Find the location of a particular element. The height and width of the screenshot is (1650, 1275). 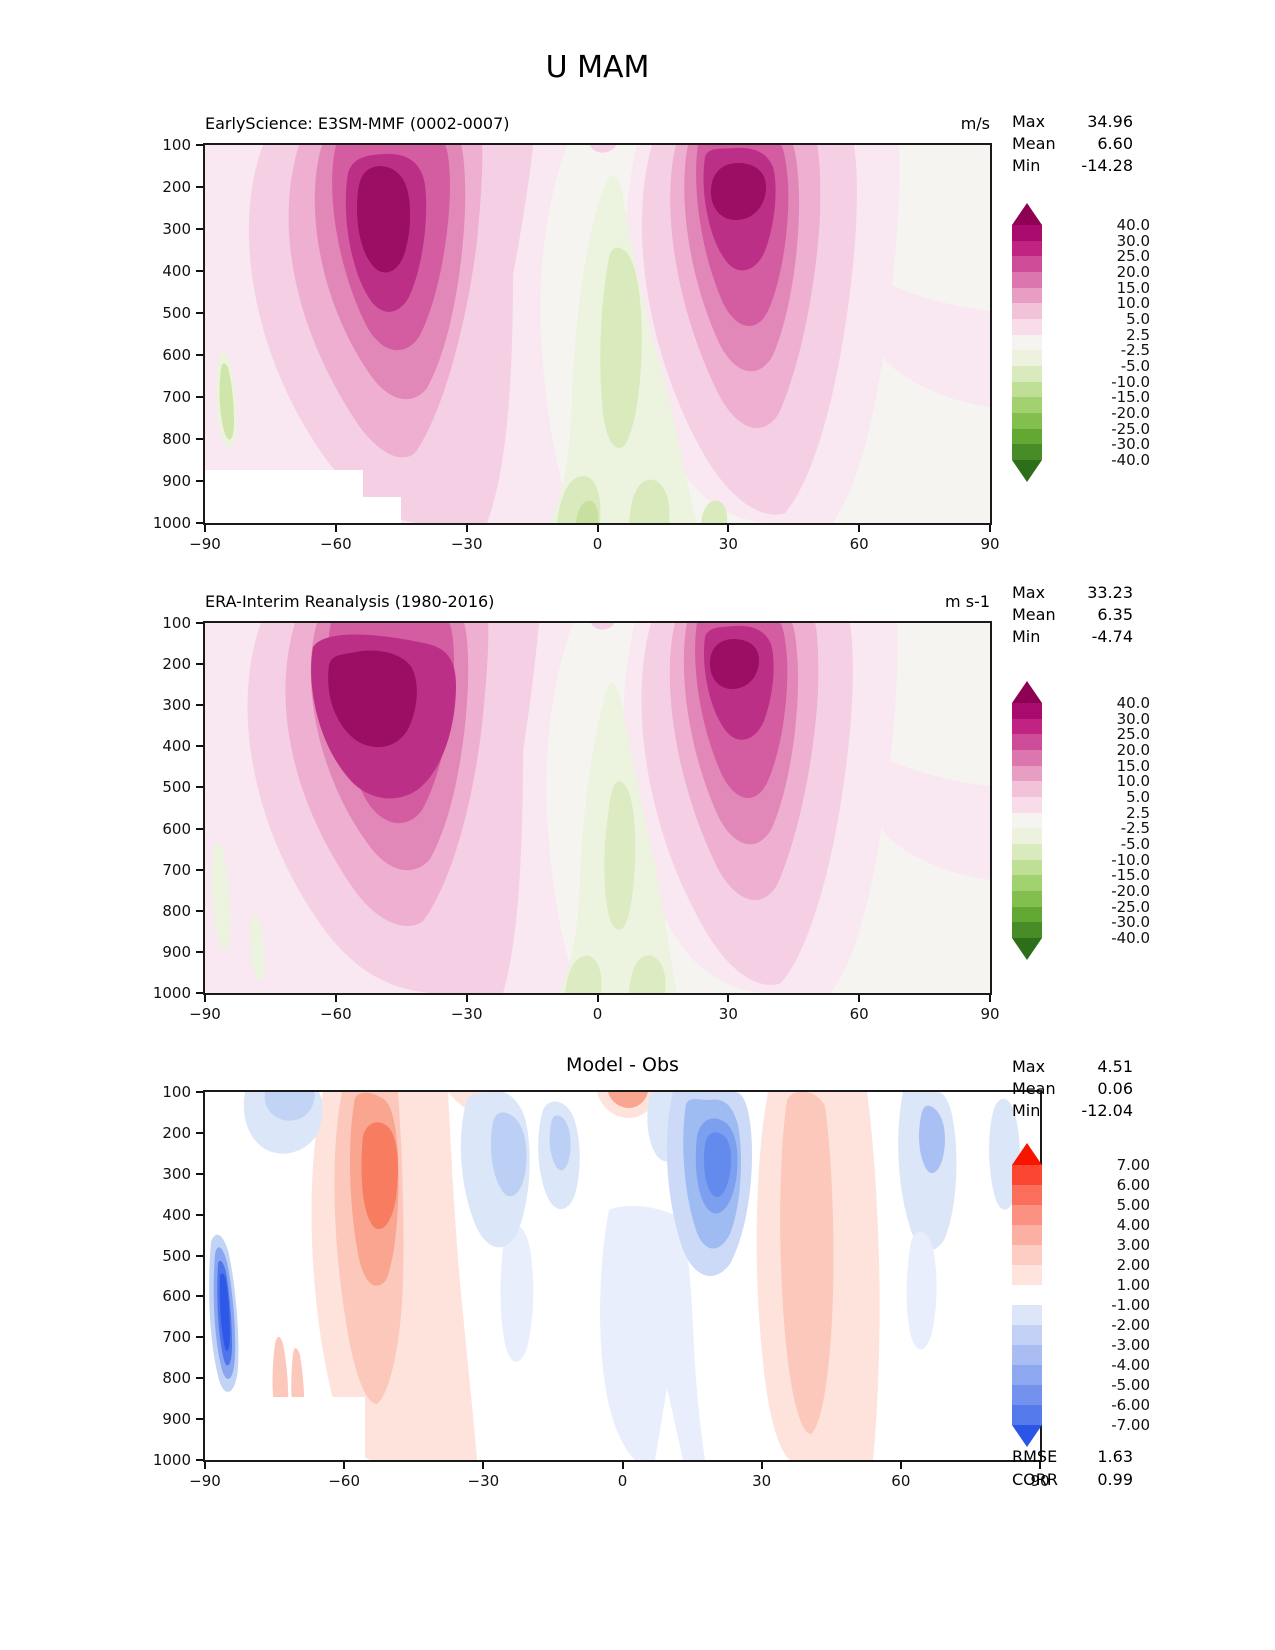

stat-row: Max 33.23 is located at coordinates (1072, 593).